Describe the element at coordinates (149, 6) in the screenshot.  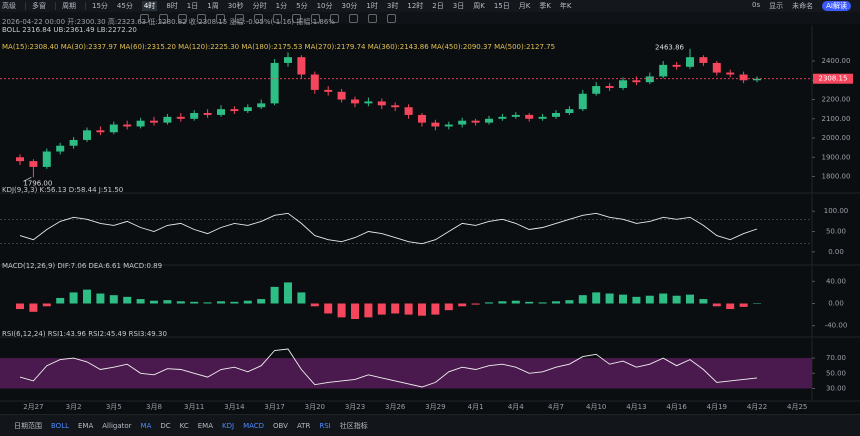
I see `toolbar-item: 4时` at that location.